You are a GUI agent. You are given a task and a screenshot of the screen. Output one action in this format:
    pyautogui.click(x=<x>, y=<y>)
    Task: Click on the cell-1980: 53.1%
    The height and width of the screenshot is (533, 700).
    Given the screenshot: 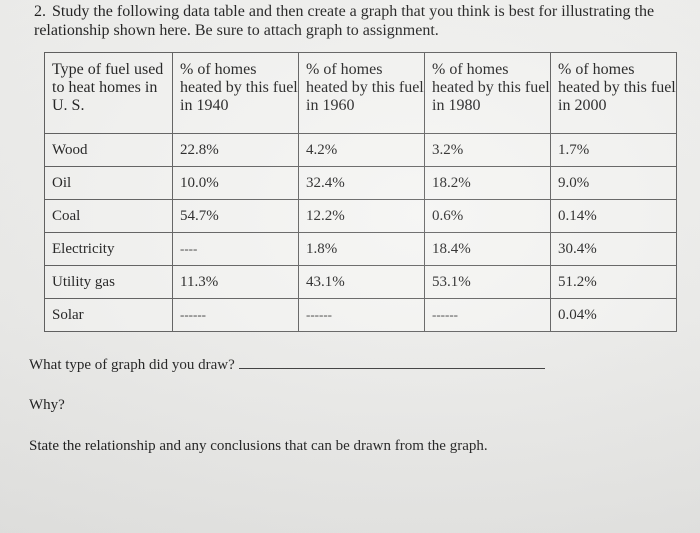 What is the action you would take?
    pyautogui.click(x=487, y=282)
    